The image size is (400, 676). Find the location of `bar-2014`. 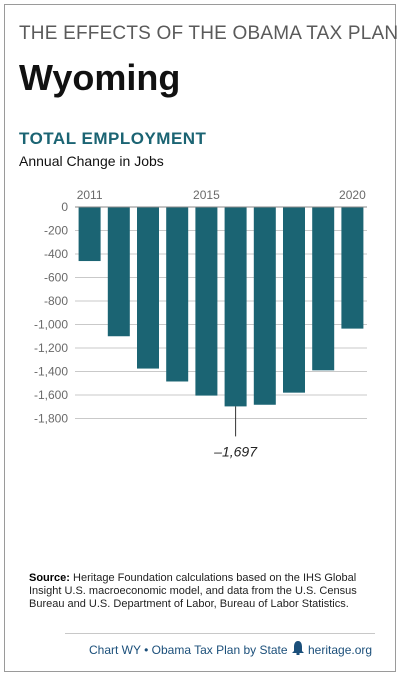

bar-2014 is located at coordinates (177, 294).